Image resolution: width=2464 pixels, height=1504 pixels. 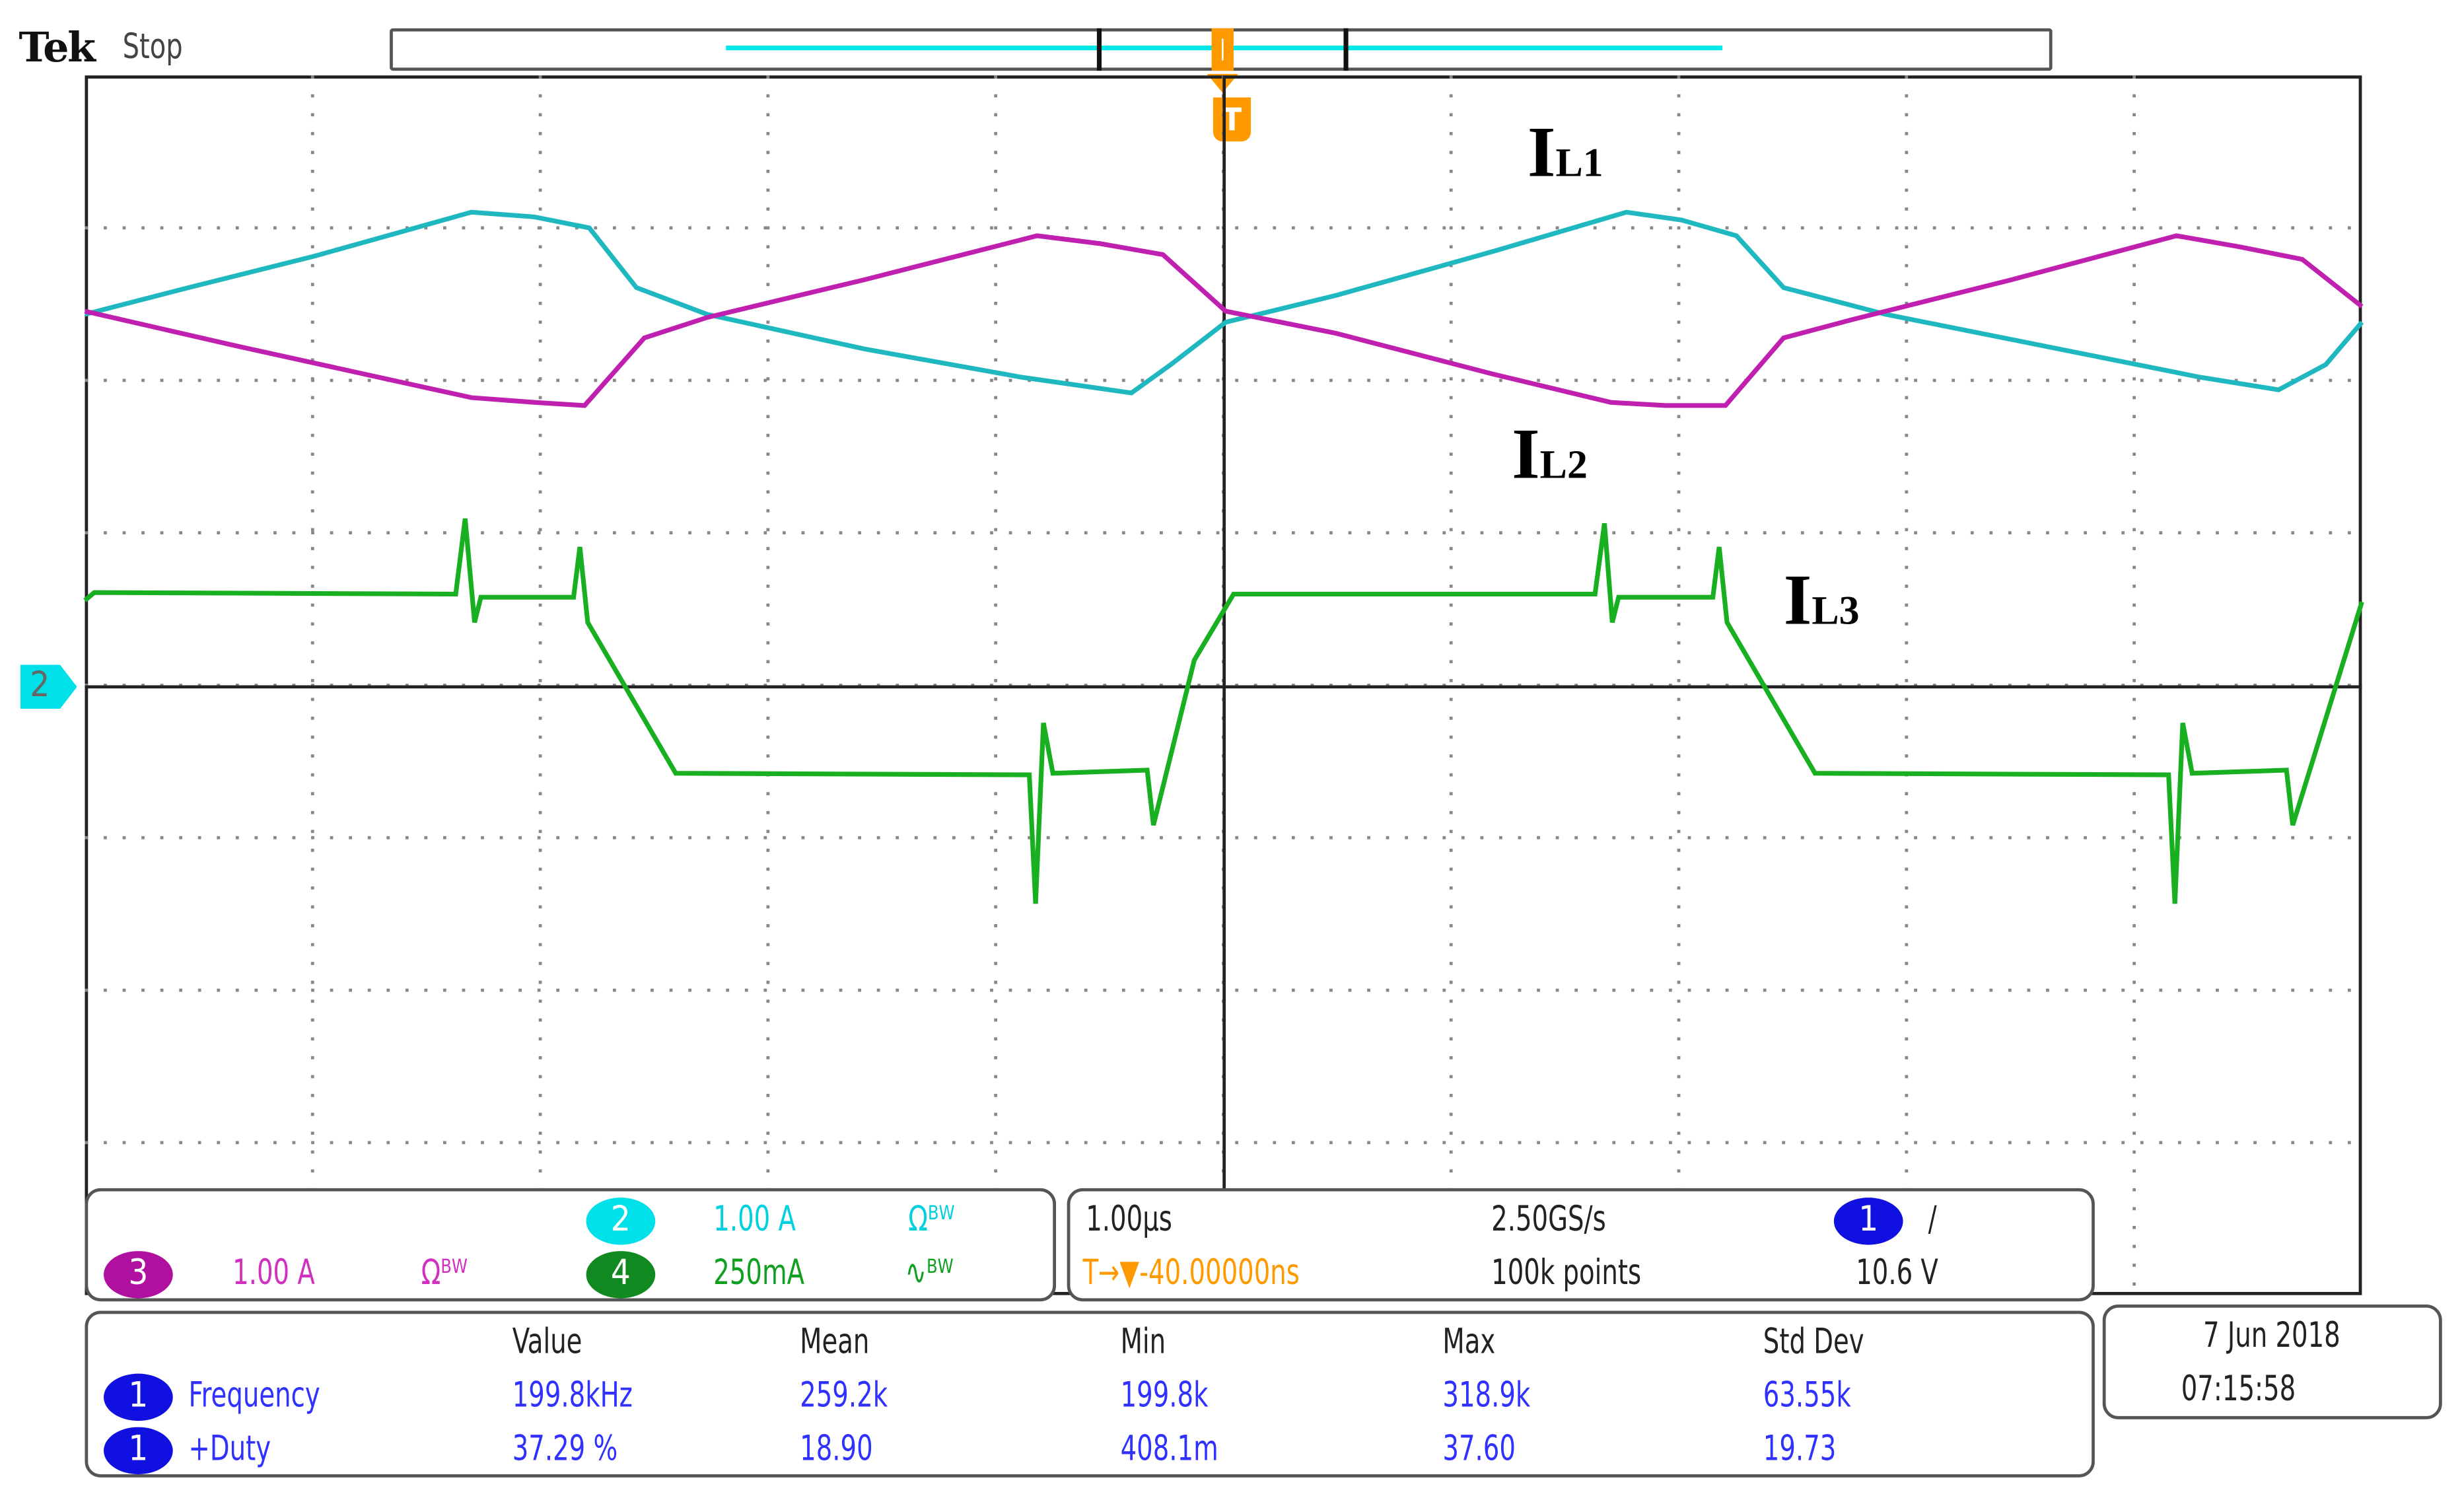 What do you see at coordinates (565, 1450) in the screenshot?
I see `measure-value: 37.29 %` at bounding box center [565, 1450].